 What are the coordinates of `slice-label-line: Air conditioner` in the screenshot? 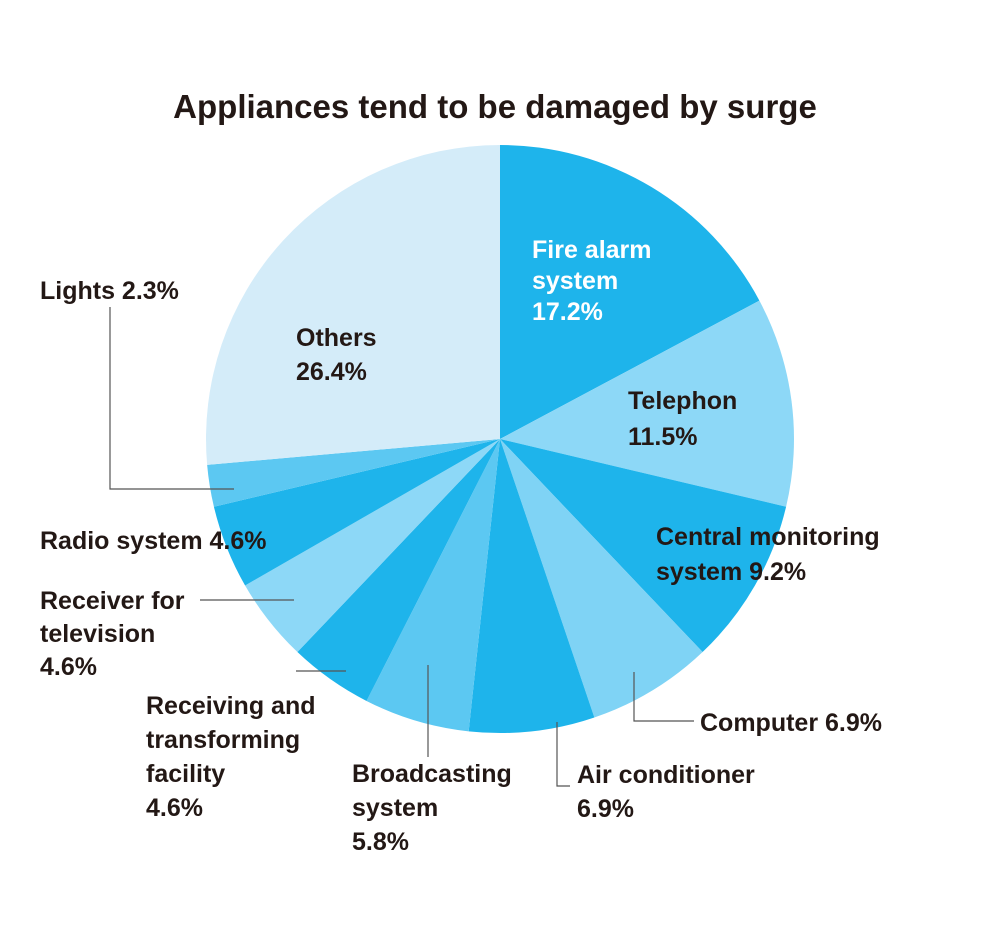 It's located at (666, 775).